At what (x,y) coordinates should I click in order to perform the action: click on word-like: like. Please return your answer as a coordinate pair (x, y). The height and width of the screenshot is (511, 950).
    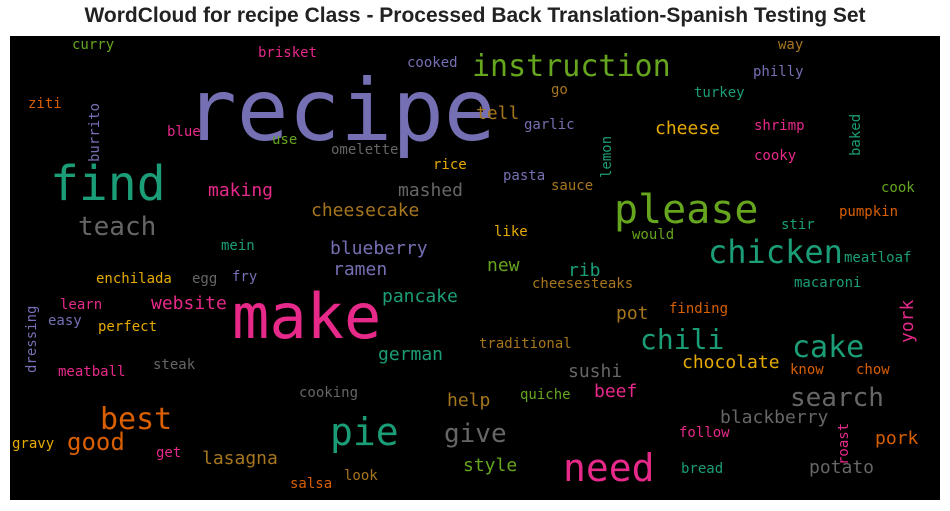
    Looking at the image, I should click on (511, 232).